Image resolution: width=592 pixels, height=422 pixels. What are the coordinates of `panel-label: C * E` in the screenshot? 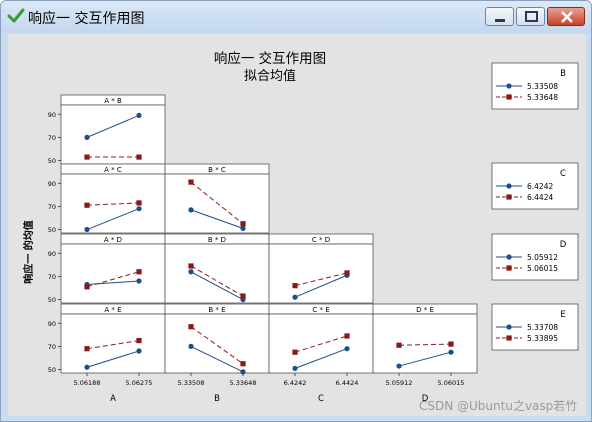 It's located at (320, 310).